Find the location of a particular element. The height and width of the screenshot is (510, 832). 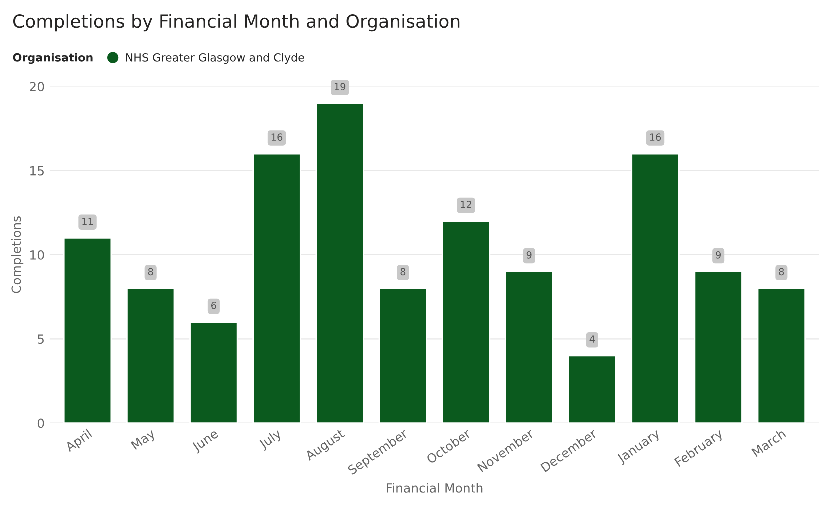

y-tick-label: 10 is located at coordinates (37, 255).